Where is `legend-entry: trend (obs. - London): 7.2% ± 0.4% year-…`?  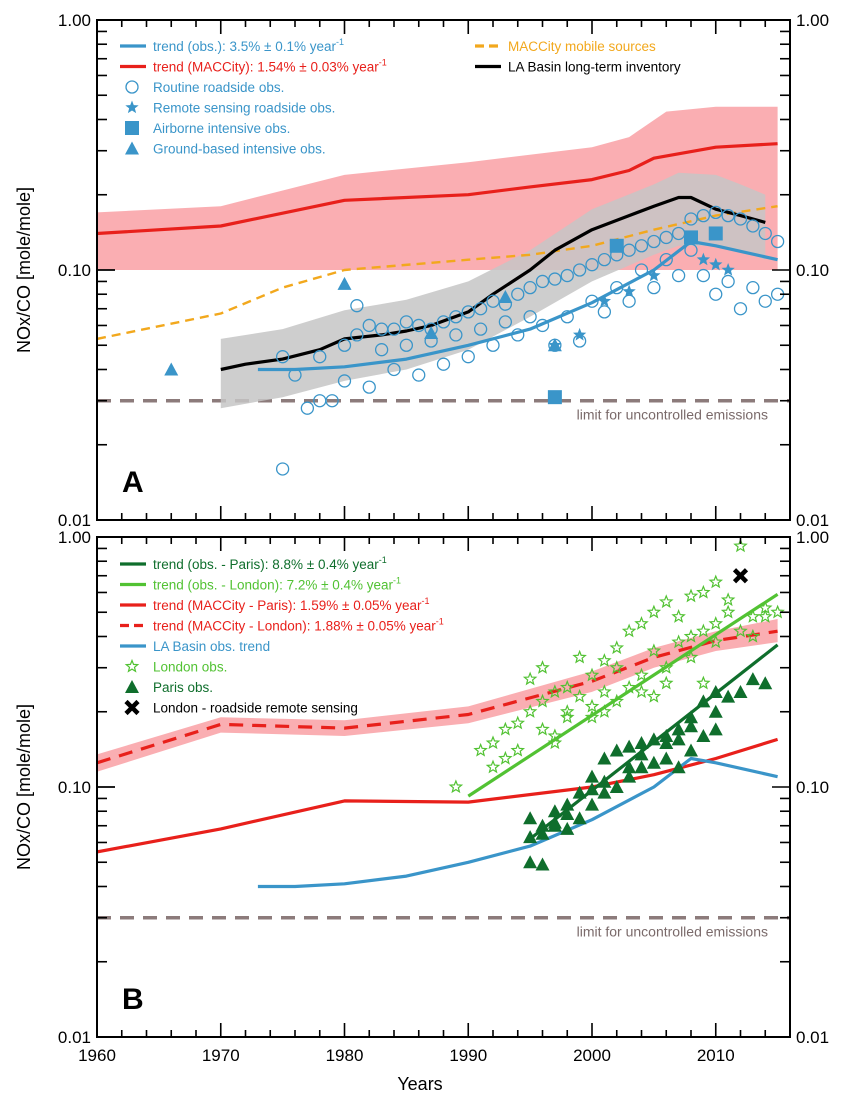
legend-entry: trend (obs. - London): 7.2% ± 0.4% year-… is located at coordinates (260, 584).